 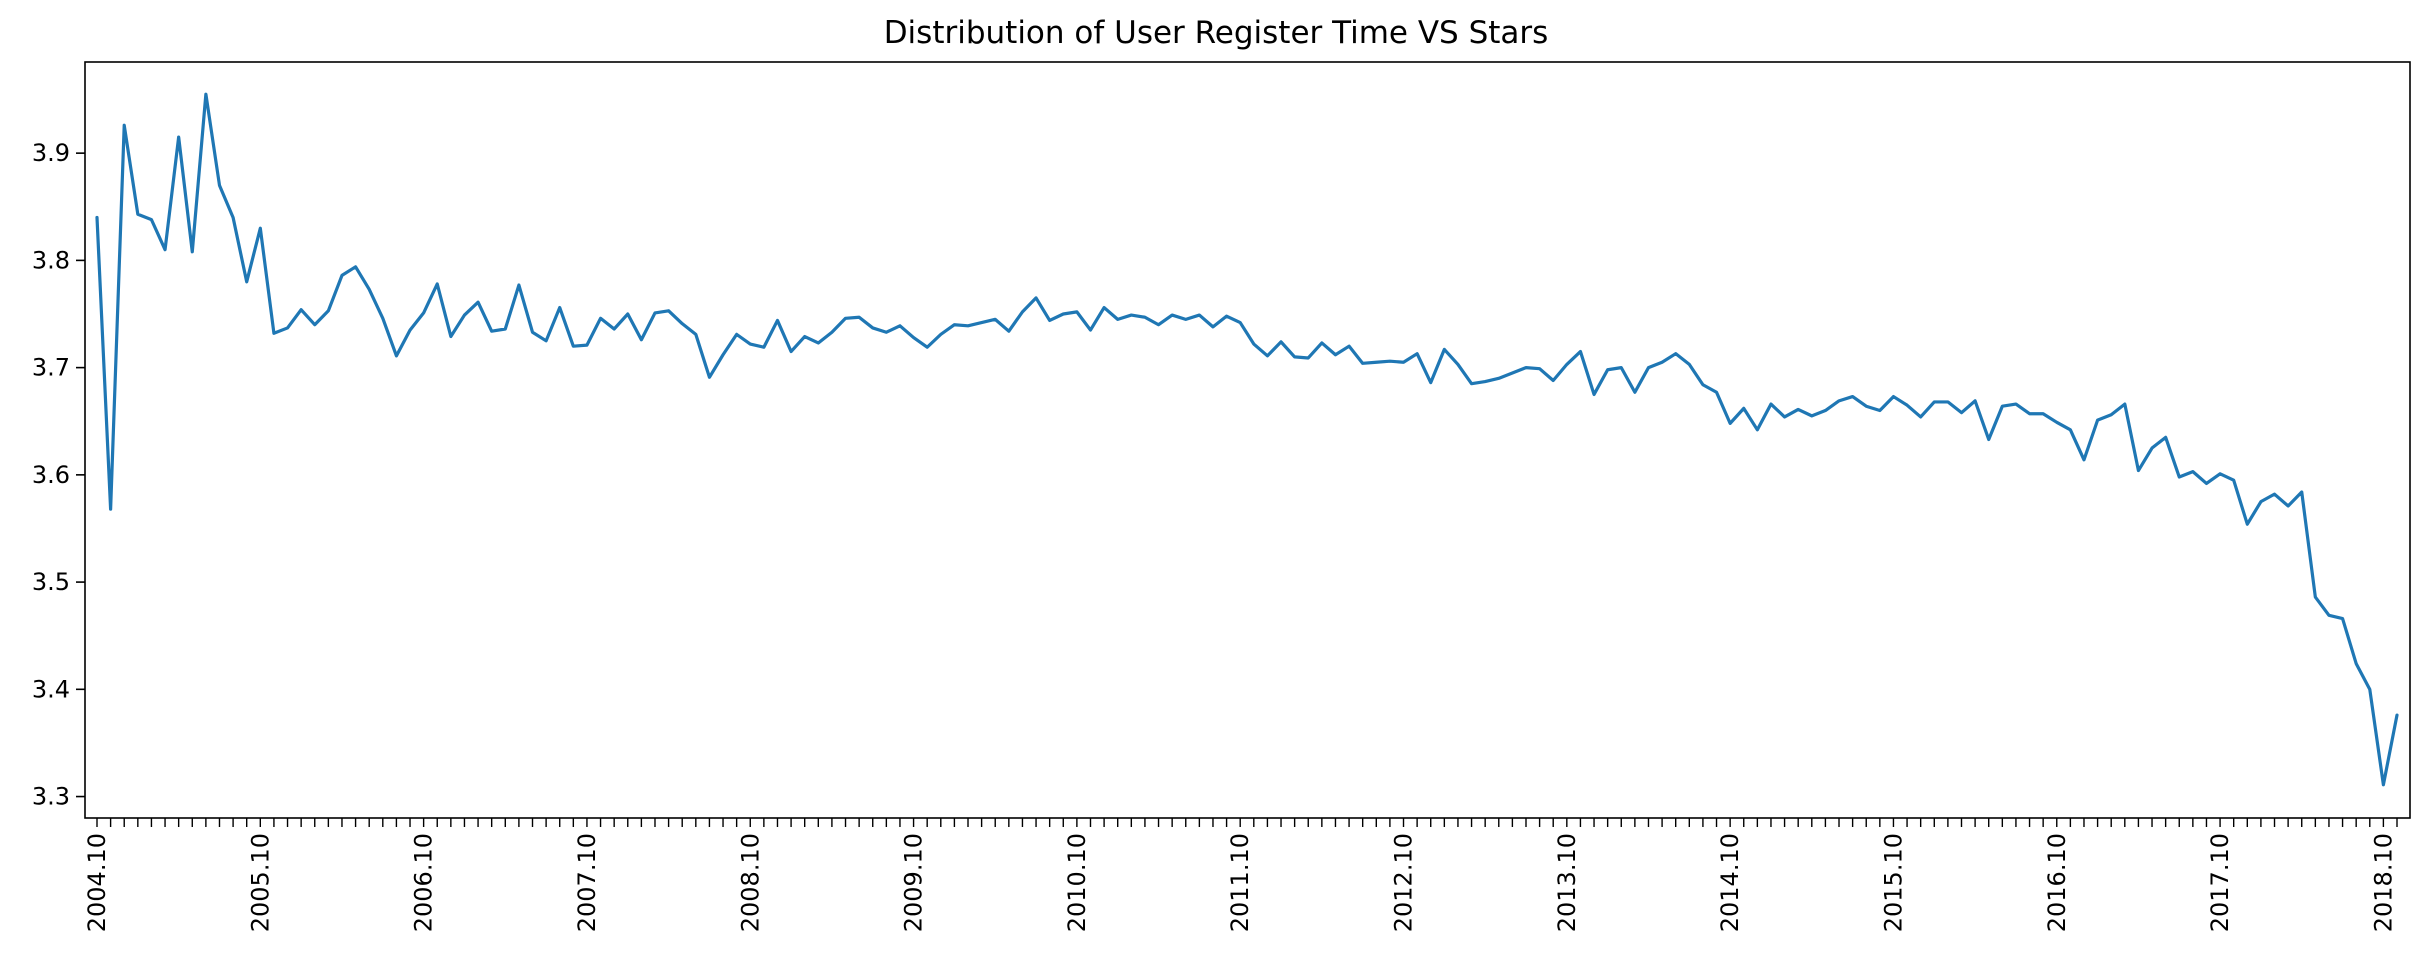 What do you see at coordinates (51, 582) in the screenshot?
I see `y-tick-label: 3.5` at bounding box center [51, 582].